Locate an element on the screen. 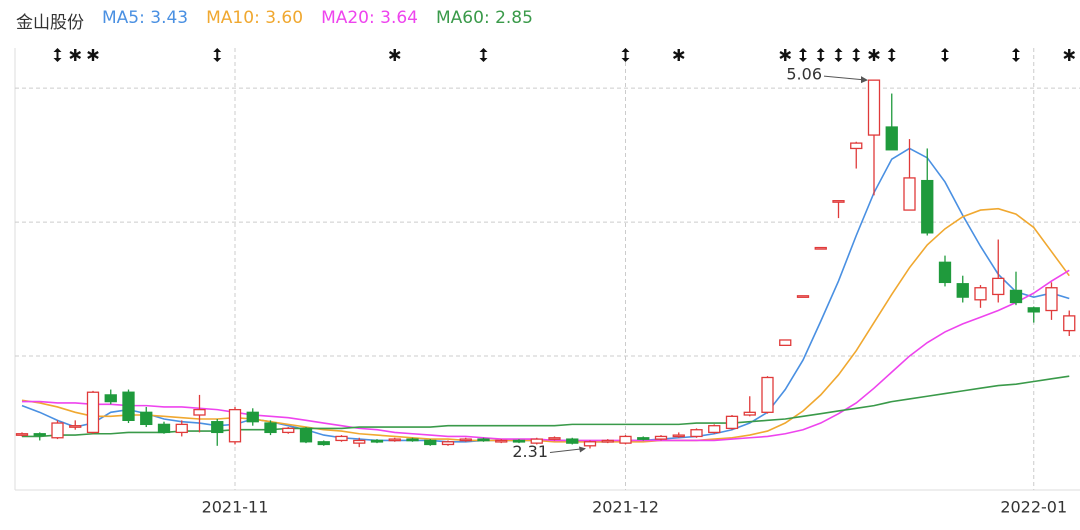 The image size is (1080, 530). legend-entry: MA203.64 is located at coordinates (369, 20).